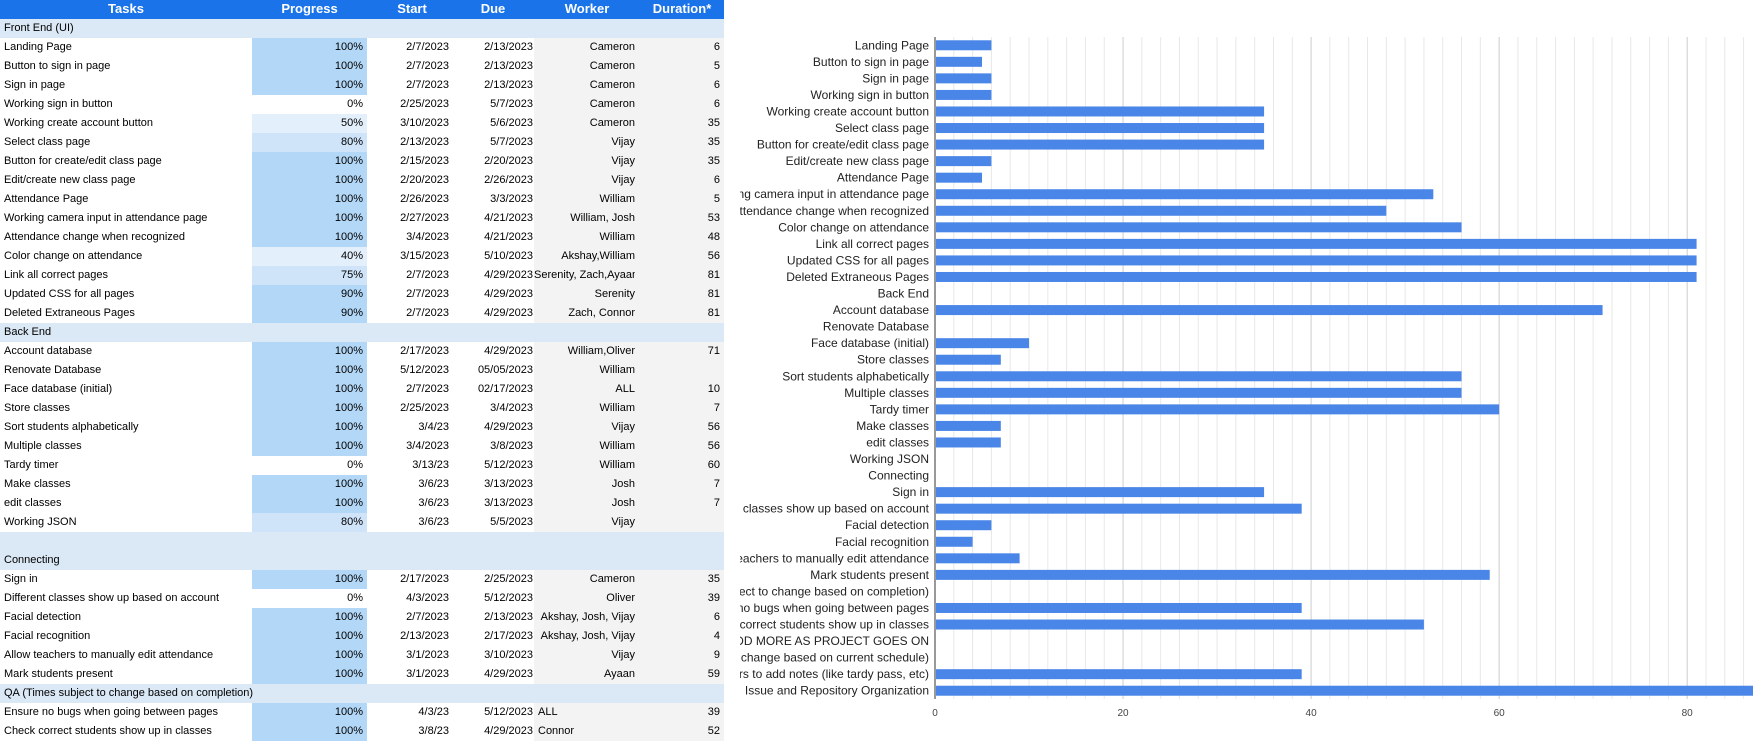 This screenshot has width=1753, height=745. What do you see at coordinates (682, 8) in the screenshot?
I see `header-duration: Duration*` at bounding box center [682, 8].